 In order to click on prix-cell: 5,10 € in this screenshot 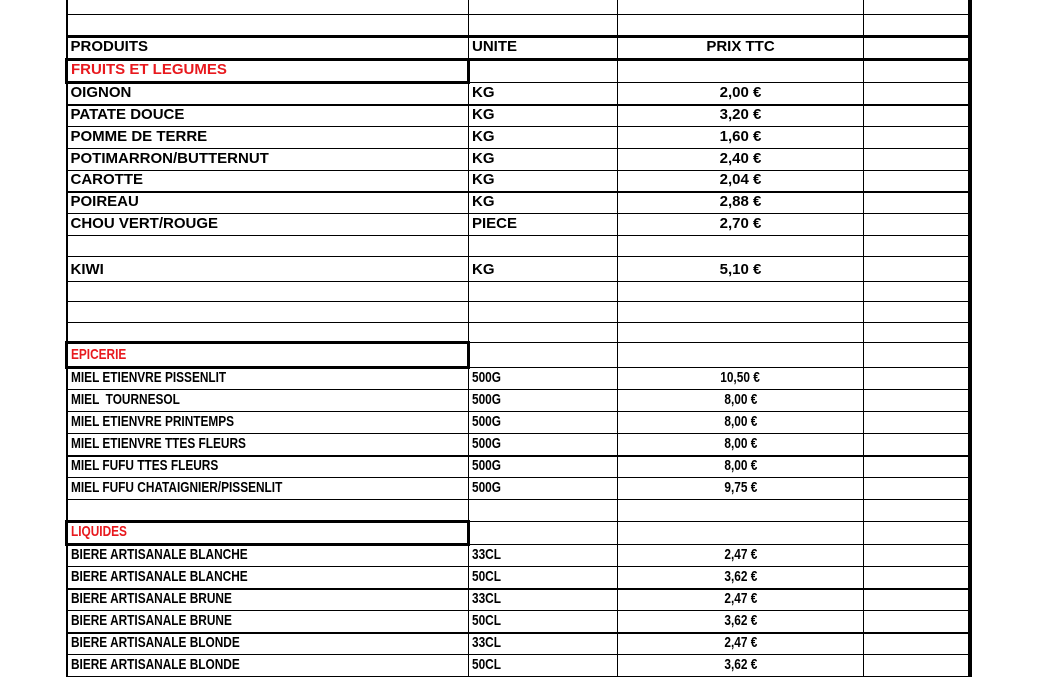, I will do `click(740, 269)`.